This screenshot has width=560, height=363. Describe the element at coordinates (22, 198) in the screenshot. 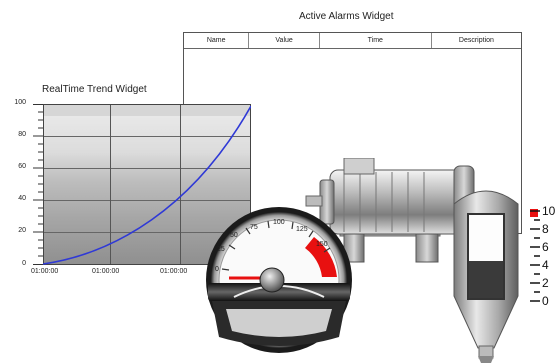

I see `trend-y-label: 40` at that location.